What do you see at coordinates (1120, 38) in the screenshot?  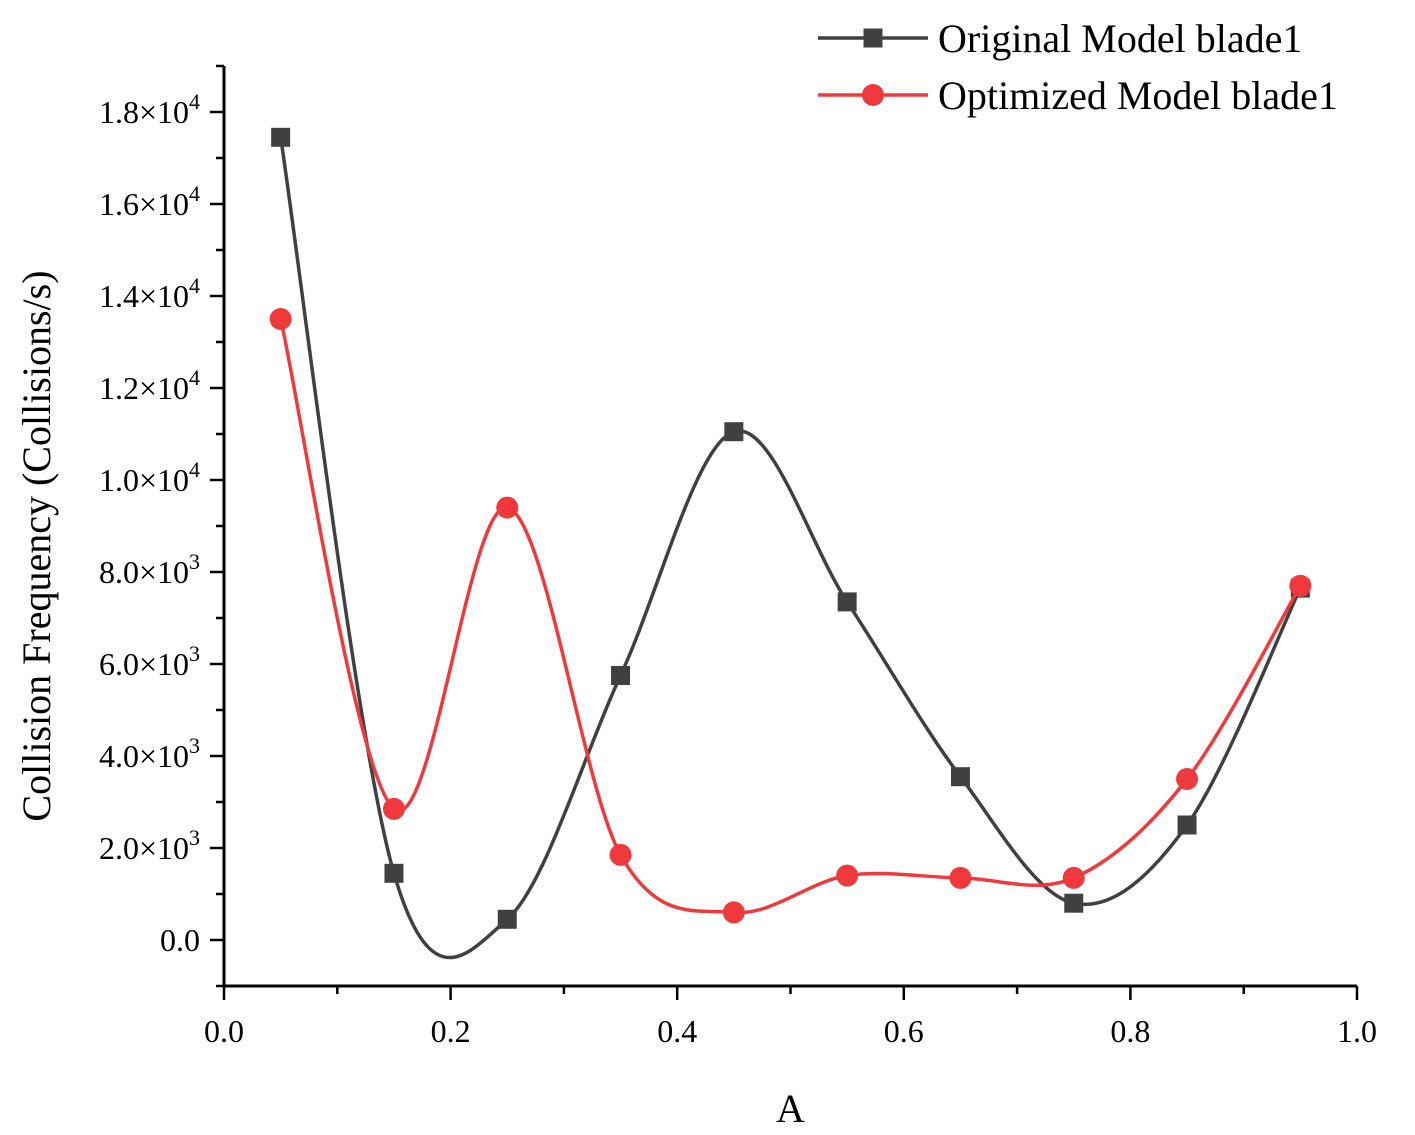 I see `legend-label: Original Model blade1` at bounding box center [1120, 38].